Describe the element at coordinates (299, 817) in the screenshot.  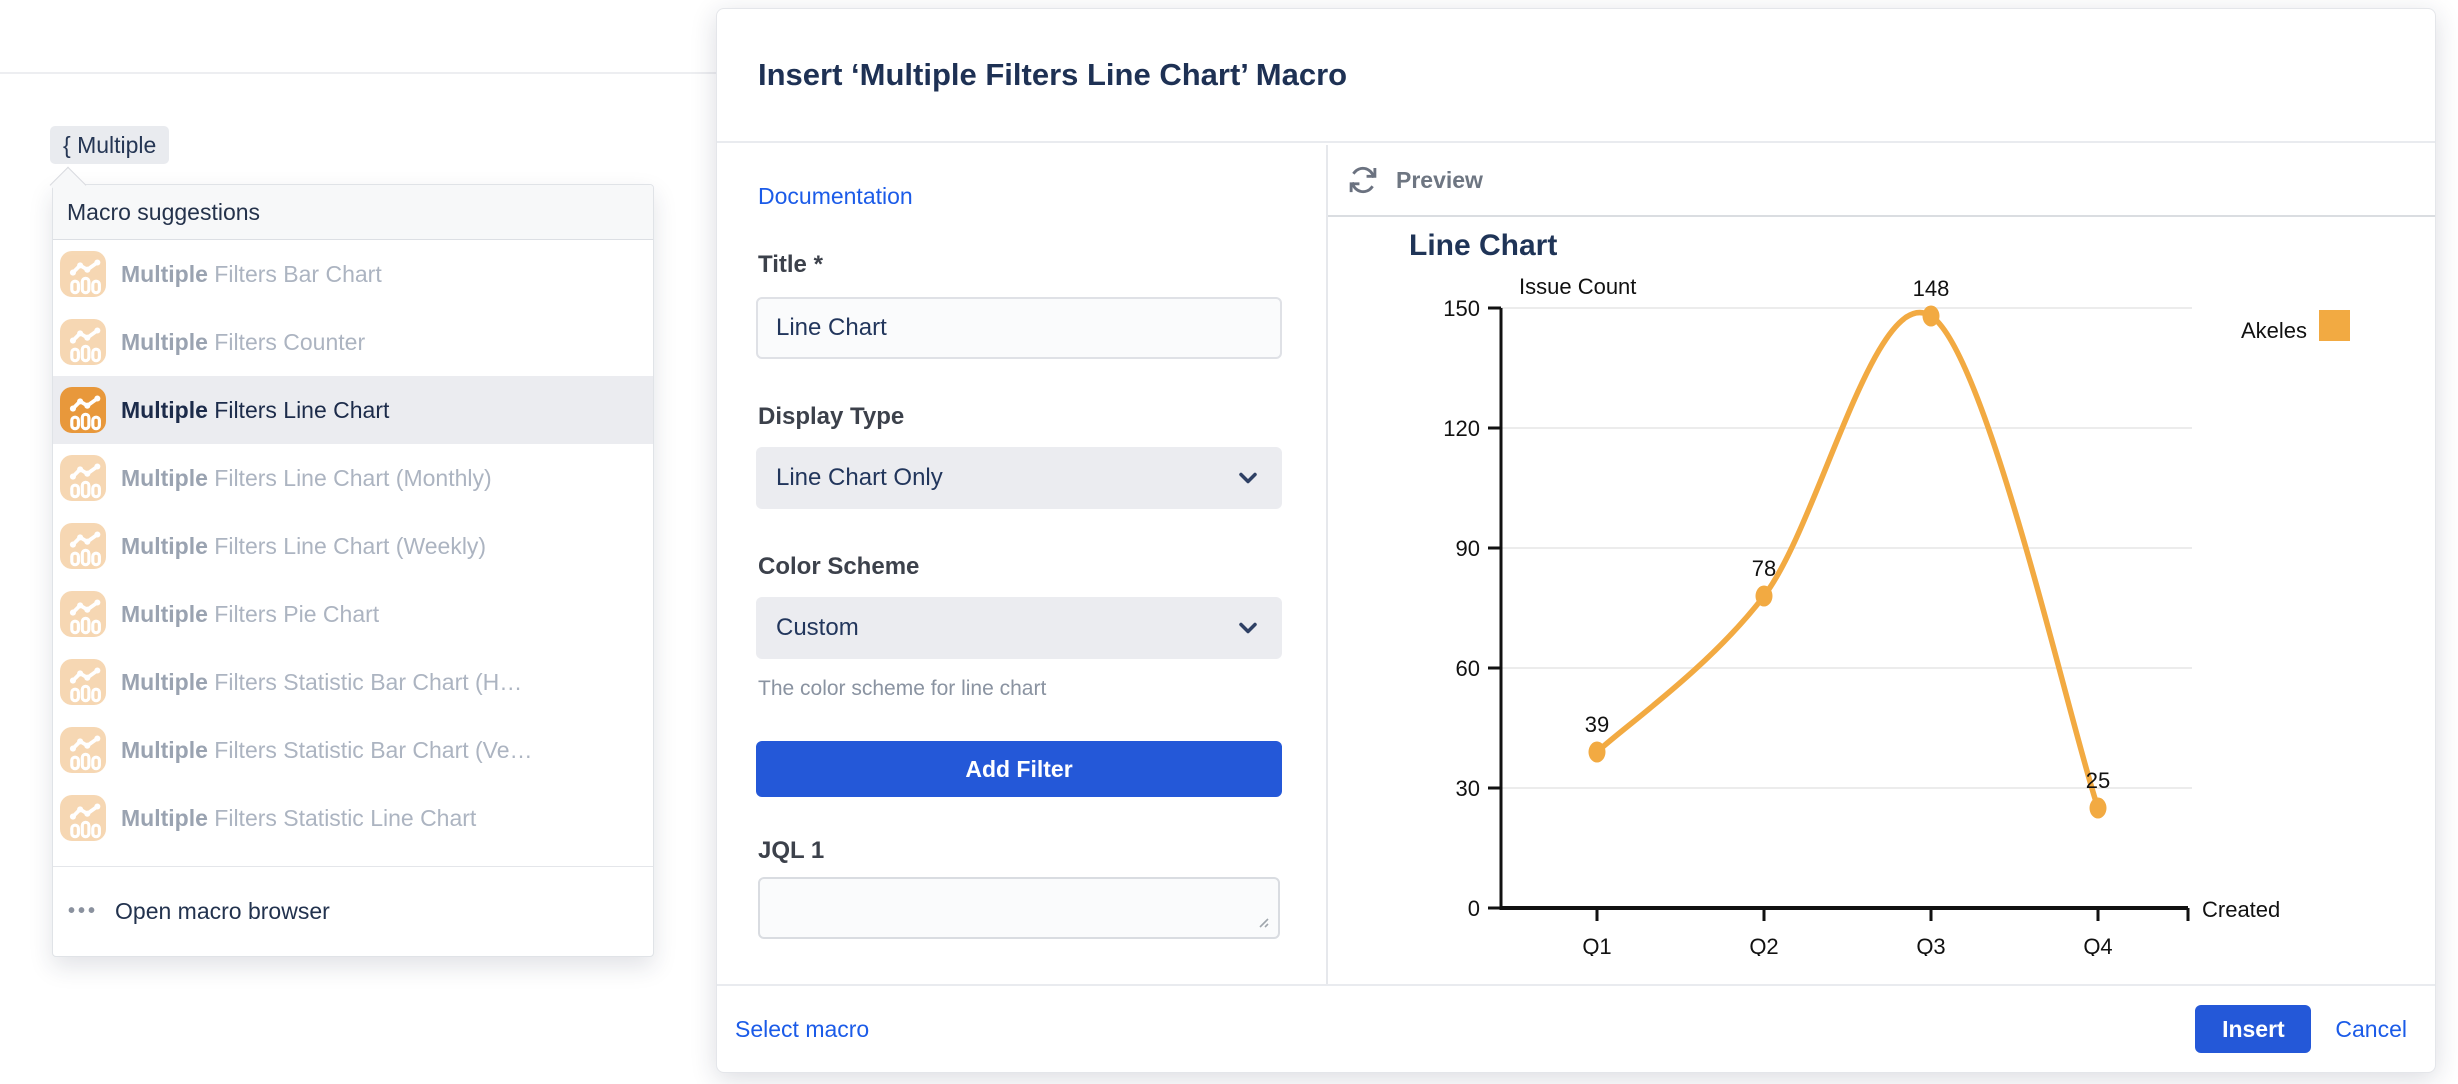
I see `macro-suggestion-label: Multiple Filters Statistic Line Chart` at that location.